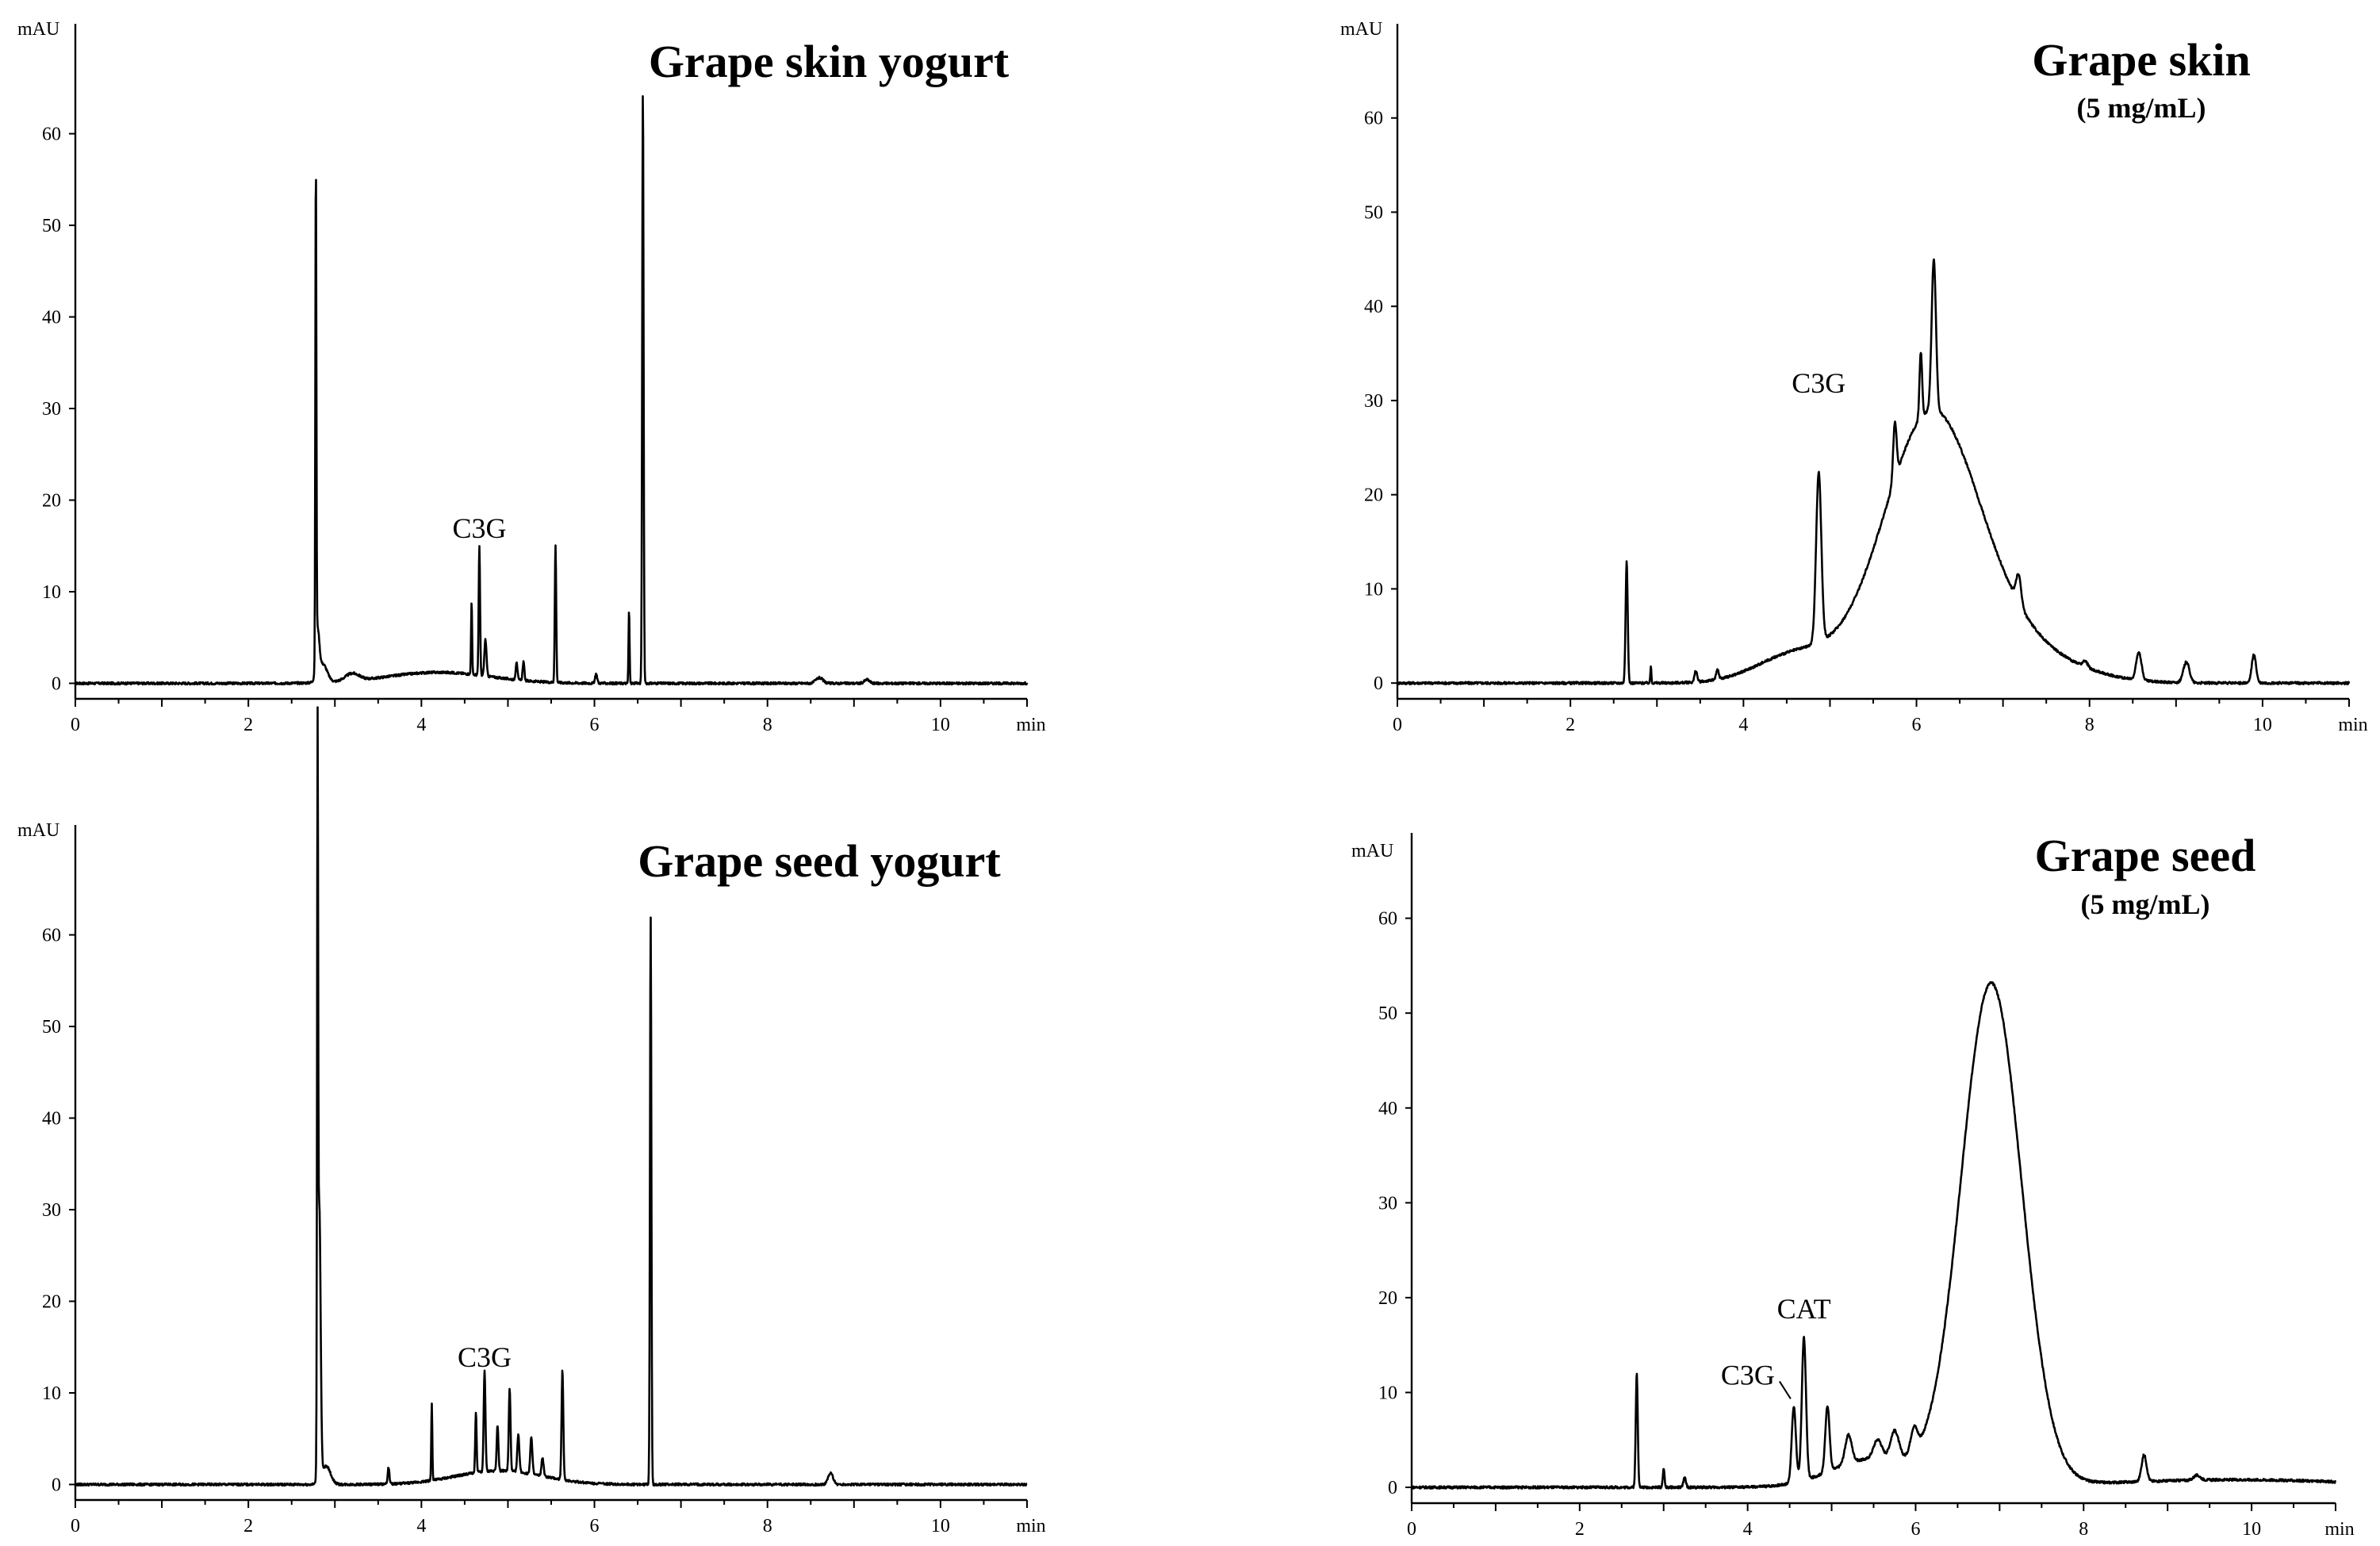  What do you see at coordinates (1804, 1309) in the screenshot?
I see `peak-label-cat: CAT` at bounding box center [1804, 1309].